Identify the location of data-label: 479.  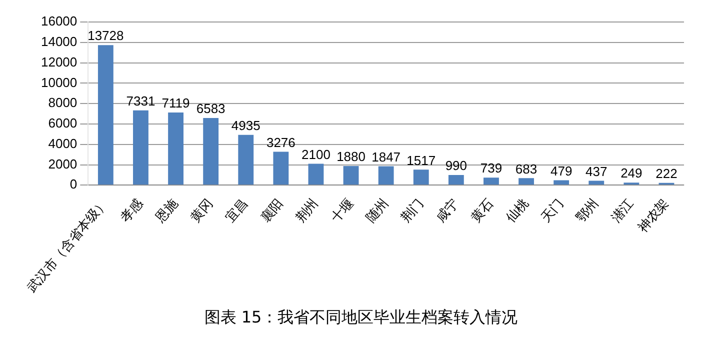
(561, 170).